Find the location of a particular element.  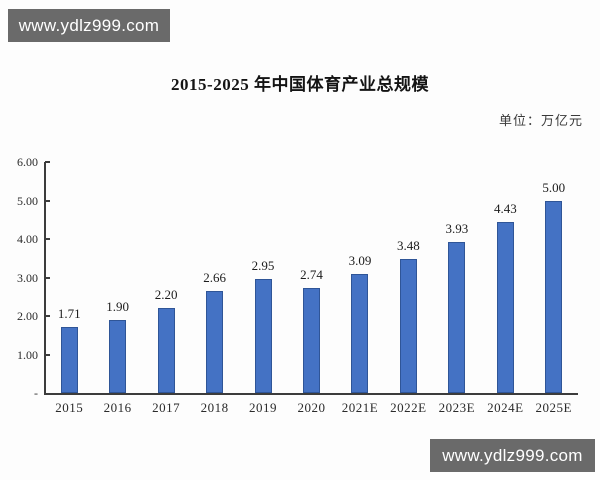

bar-2021E is located at coordinates (360, 333).